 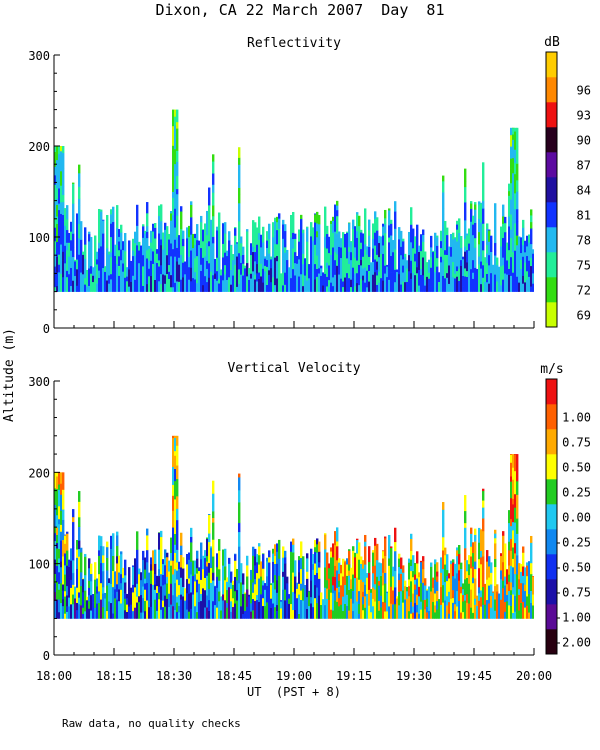 What do you see at coordinates (584, 166) in the screenshot?
I see `colorbar-label: 87` at bounding box center [584, 166].